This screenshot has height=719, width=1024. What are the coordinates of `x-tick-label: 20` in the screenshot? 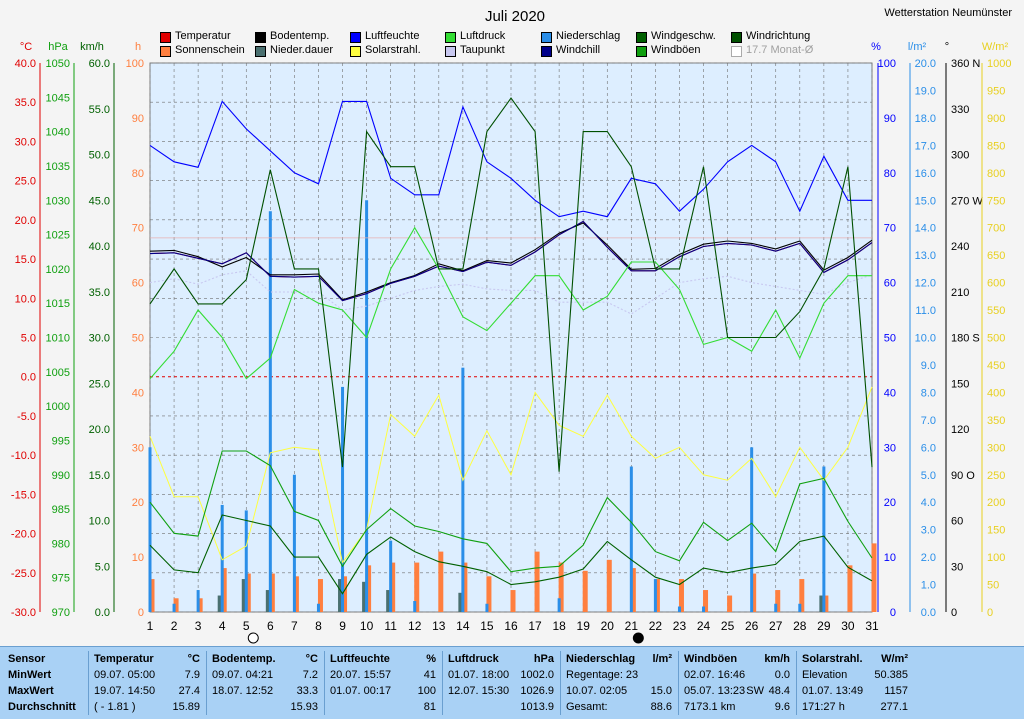 It's located at (608, 626).